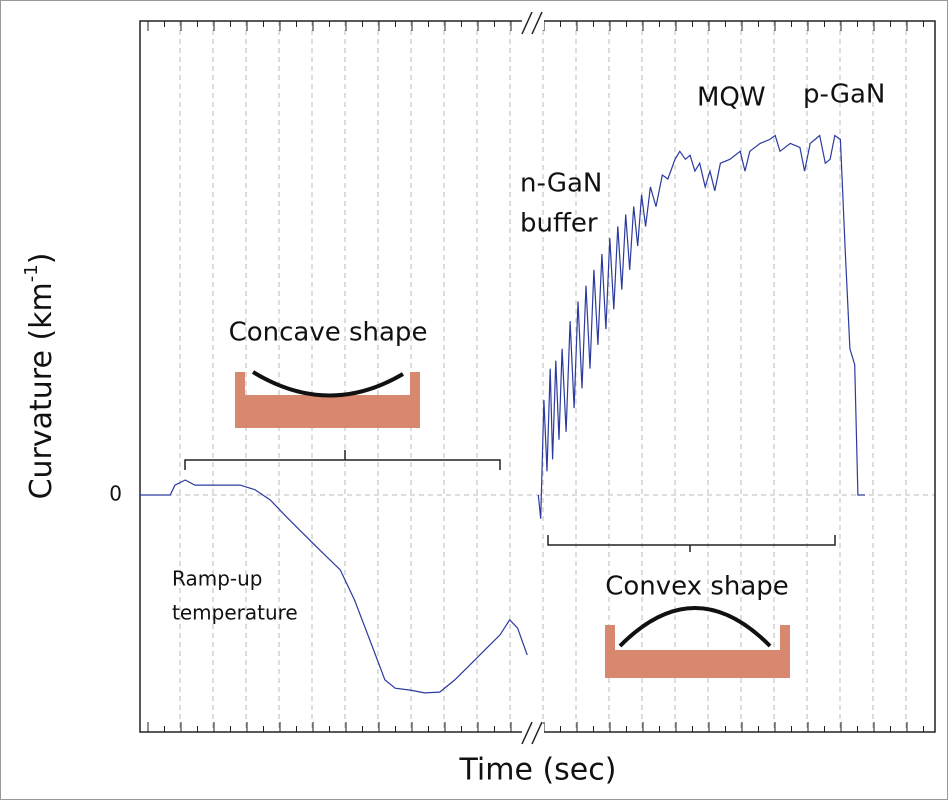 The height and width of the screenshot is (800, 948). I want to click on series-line, so click(334, 586).